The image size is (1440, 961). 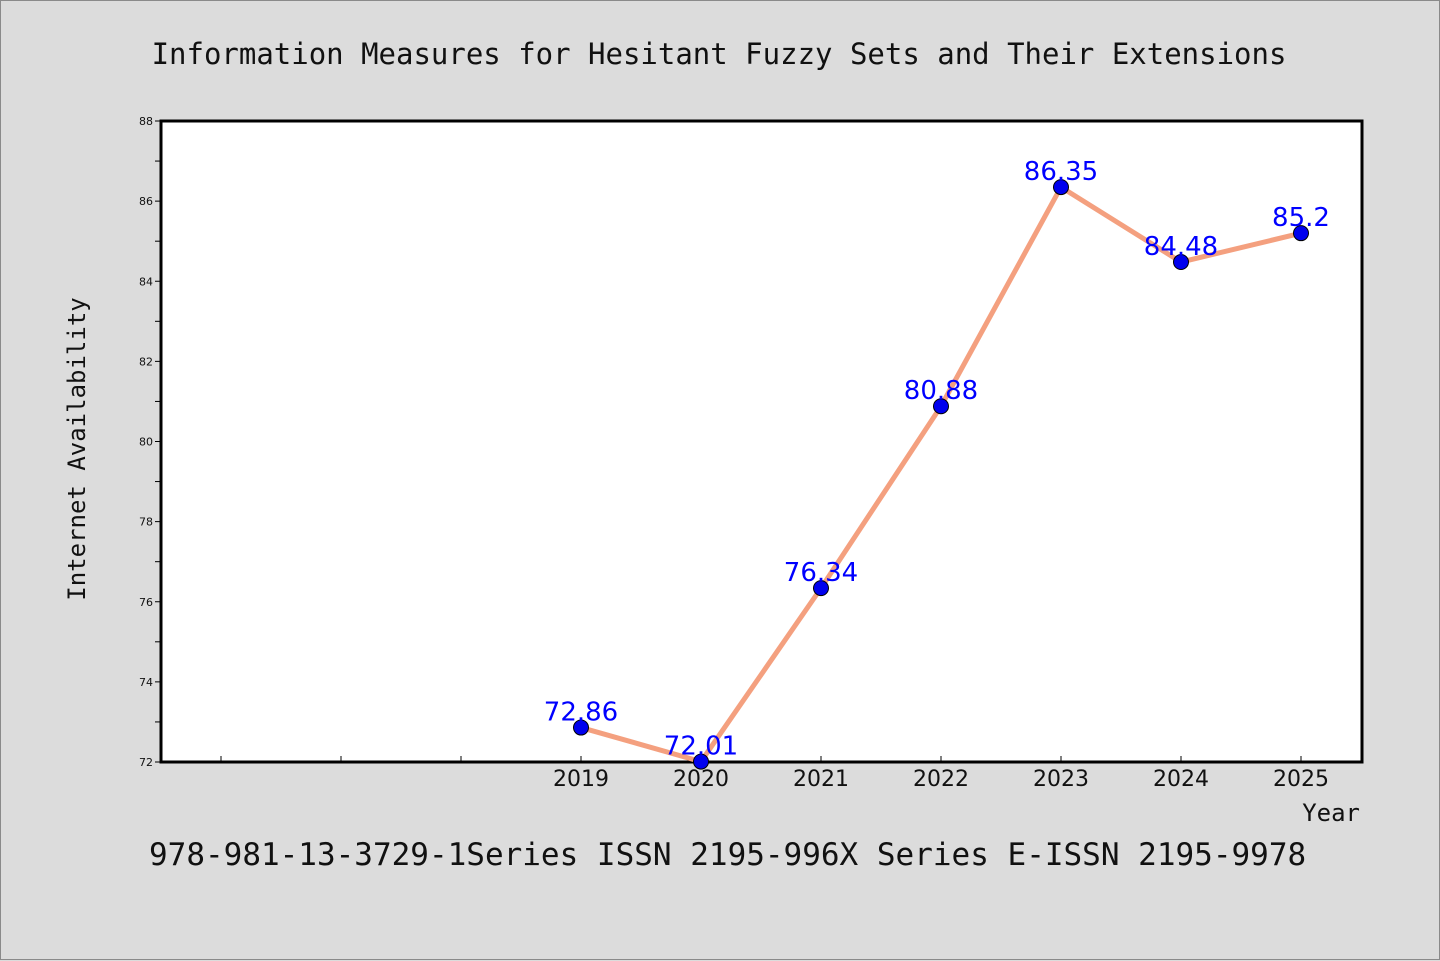 I want to click on data-label: 86.35, so click(x=1061, y=172).